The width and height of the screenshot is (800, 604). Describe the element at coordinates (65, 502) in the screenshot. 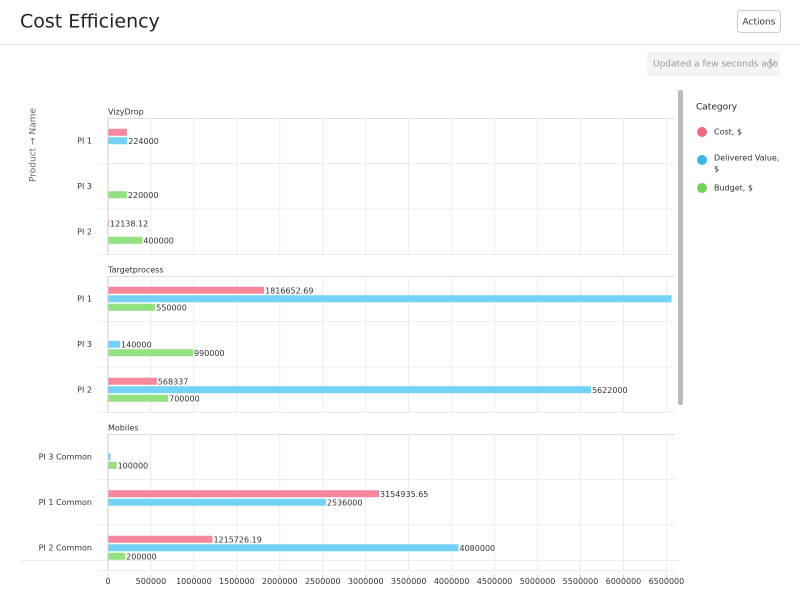

I see `category-label: PI 1 Common` at that location.